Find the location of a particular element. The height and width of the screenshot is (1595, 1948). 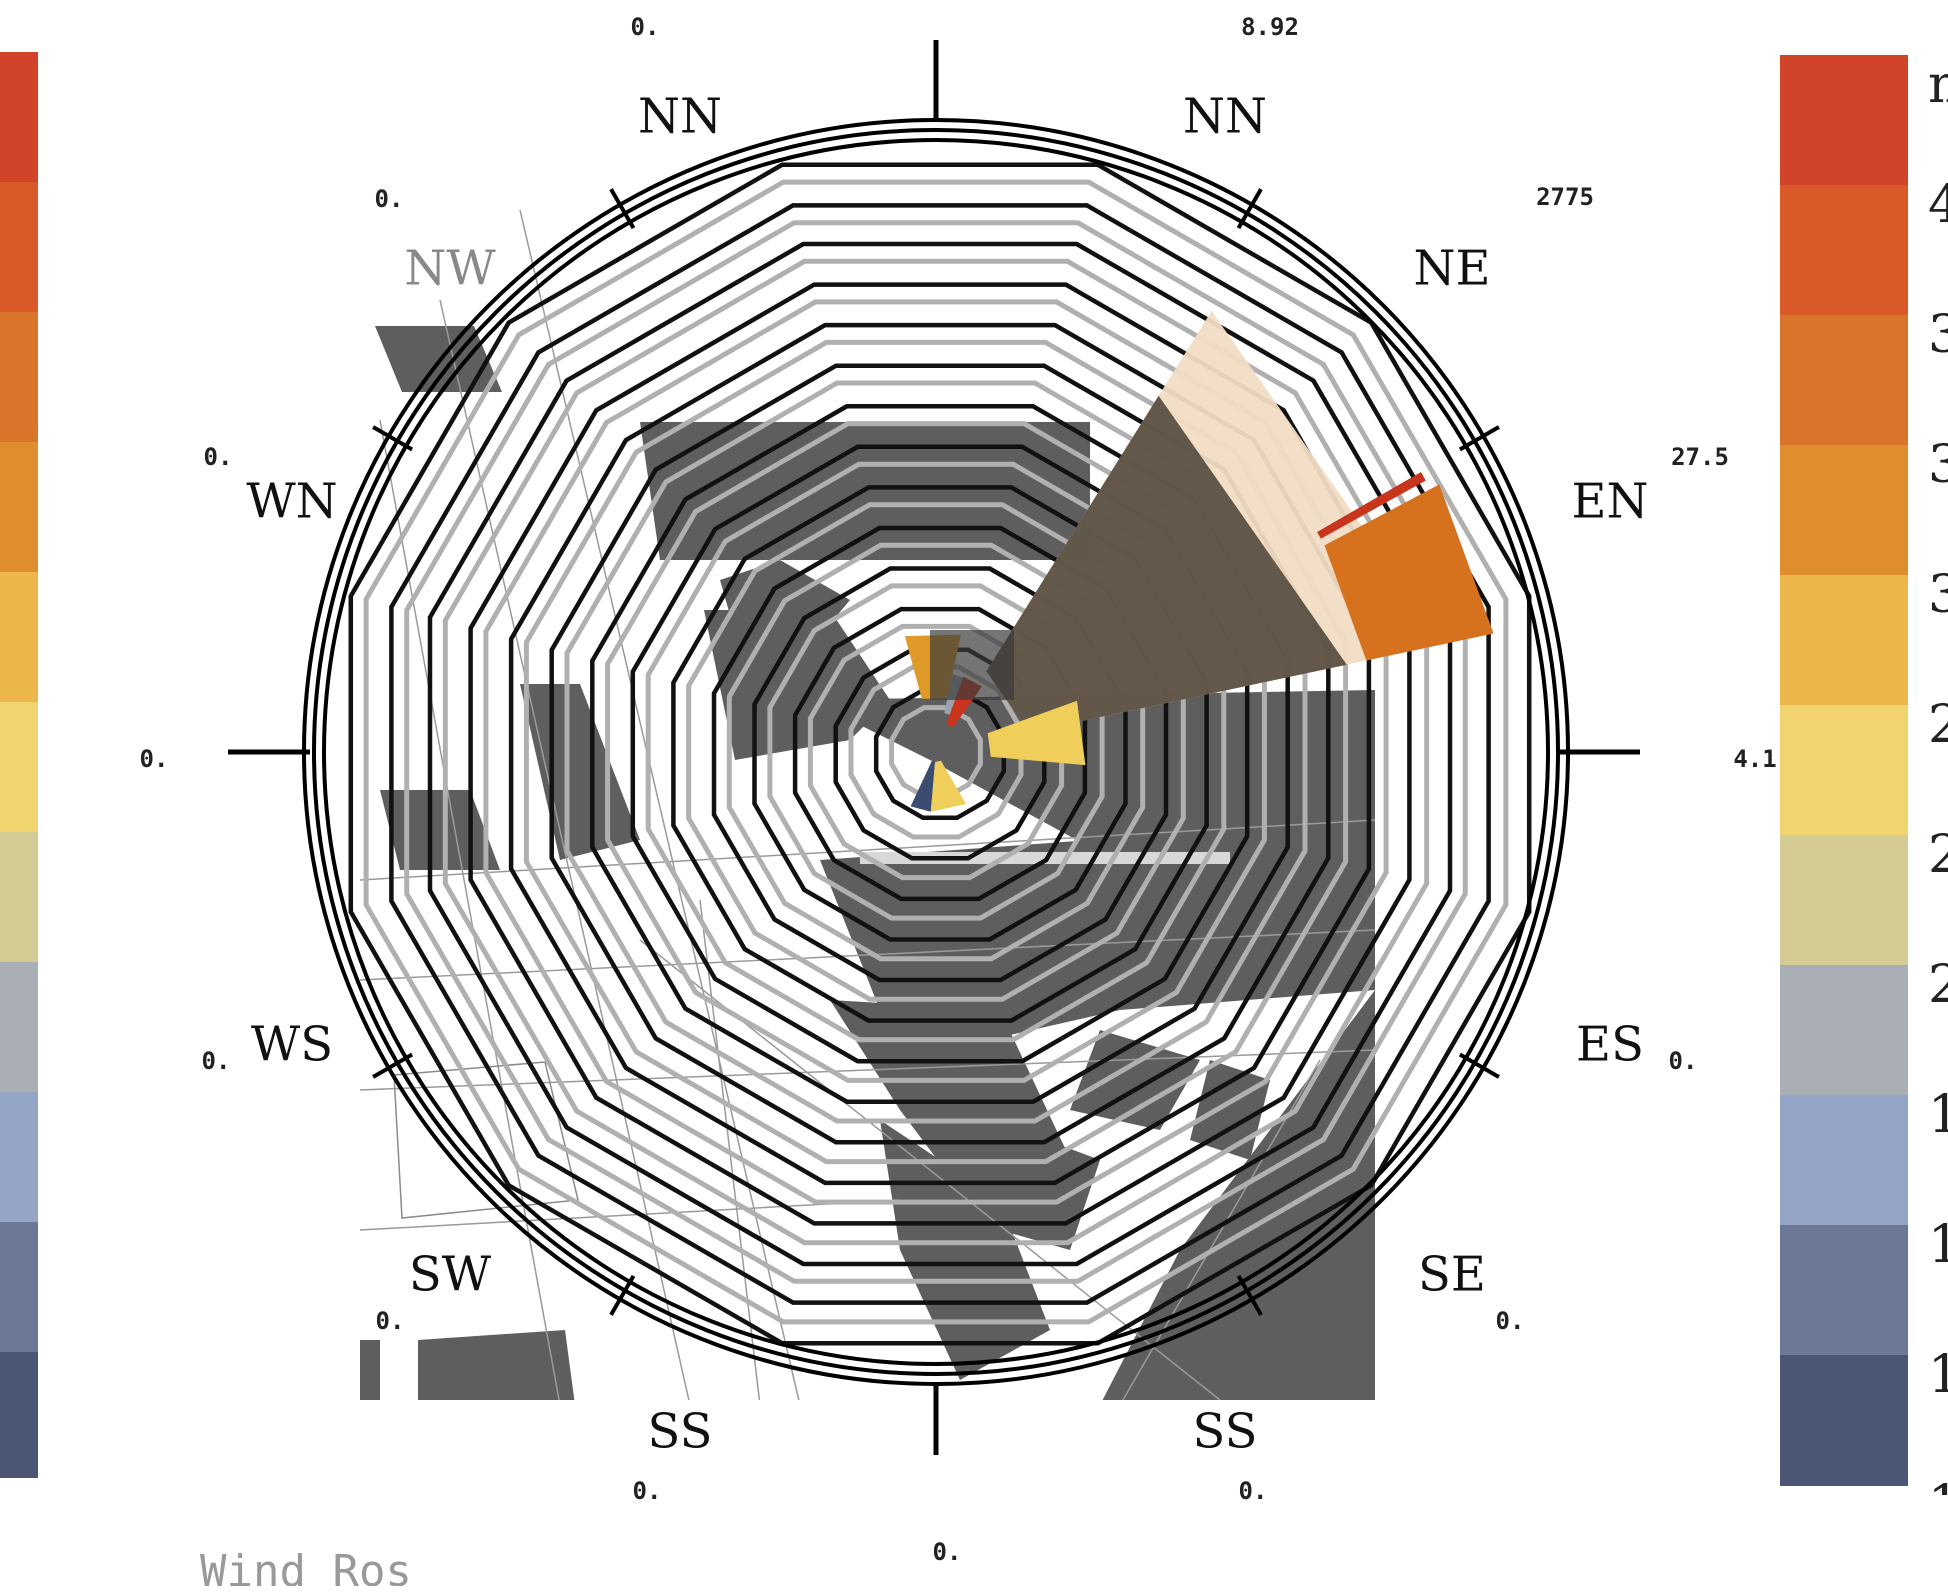

petal-center-dark is located at coordinates (972, 665).